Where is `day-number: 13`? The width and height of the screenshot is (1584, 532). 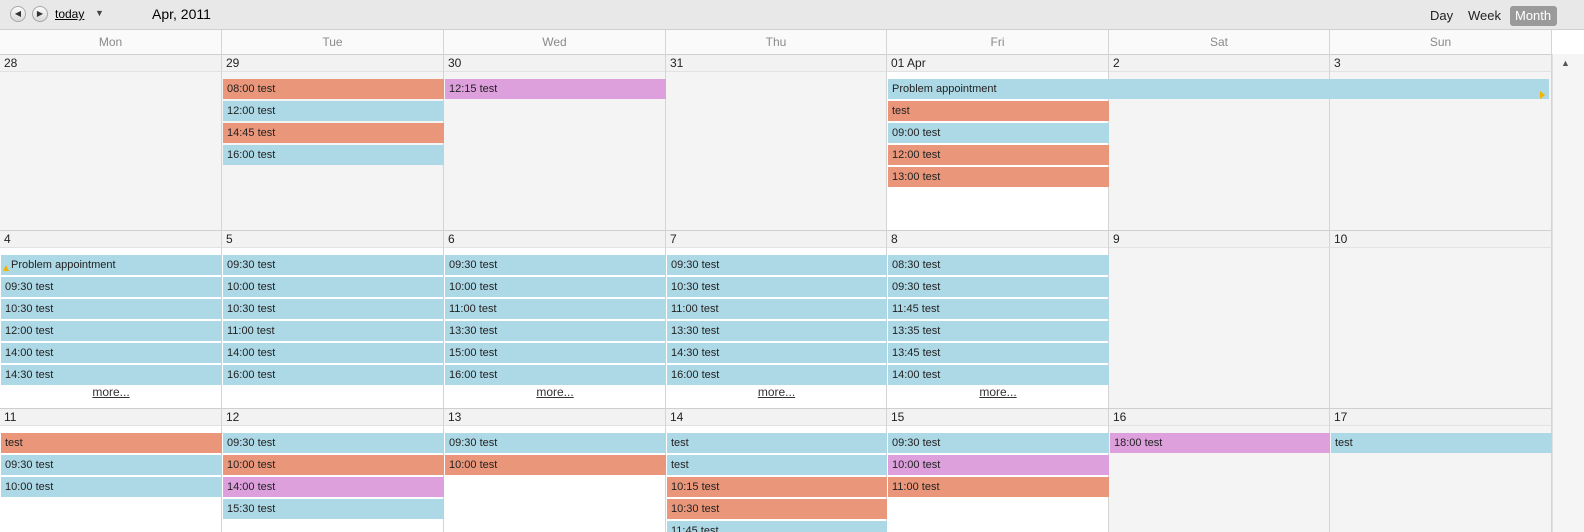
day-number: 13 is located at coordinates (555, 417).